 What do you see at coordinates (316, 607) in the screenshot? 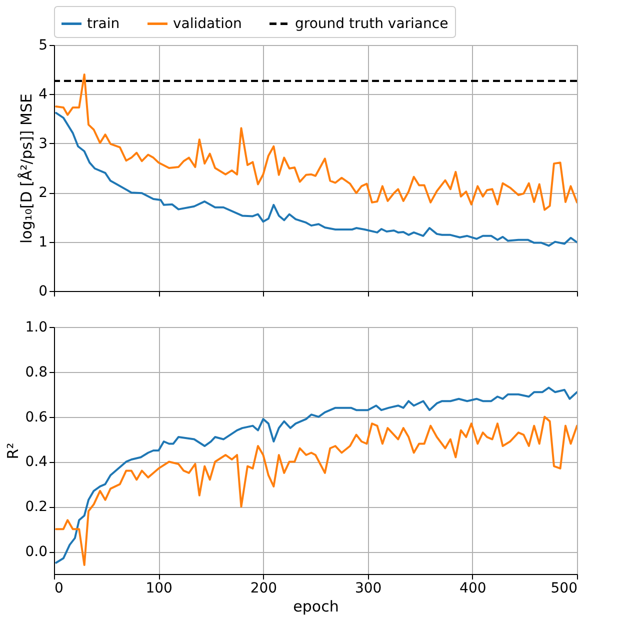
I see `x-axis-title: epoch` at bounding box center [316, 607].